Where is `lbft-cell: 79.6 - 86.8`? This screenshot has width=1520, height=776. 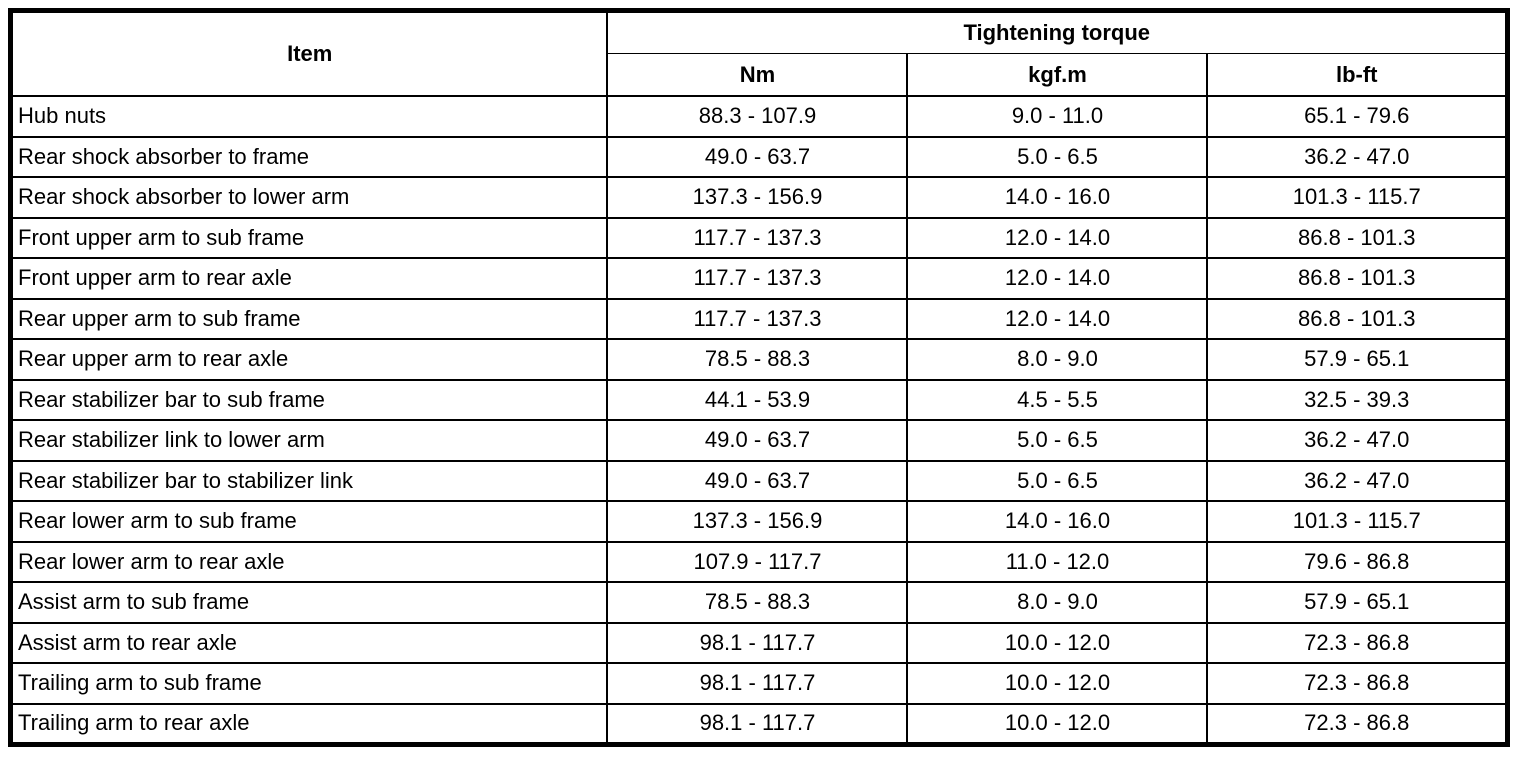
lbft-cell: 79.6 - 86.8 is located at coordinates (1357, 561).